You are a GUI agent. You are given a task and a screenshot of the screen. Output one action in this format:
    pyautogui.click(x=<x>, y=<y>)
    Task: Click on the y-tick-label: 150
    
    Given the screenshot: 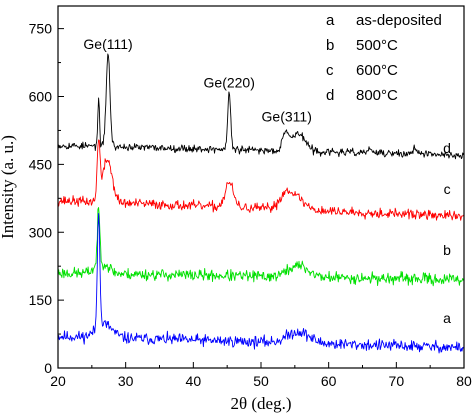 What is the action you would take?
    pyautogui.click(x=41, y=300)
    